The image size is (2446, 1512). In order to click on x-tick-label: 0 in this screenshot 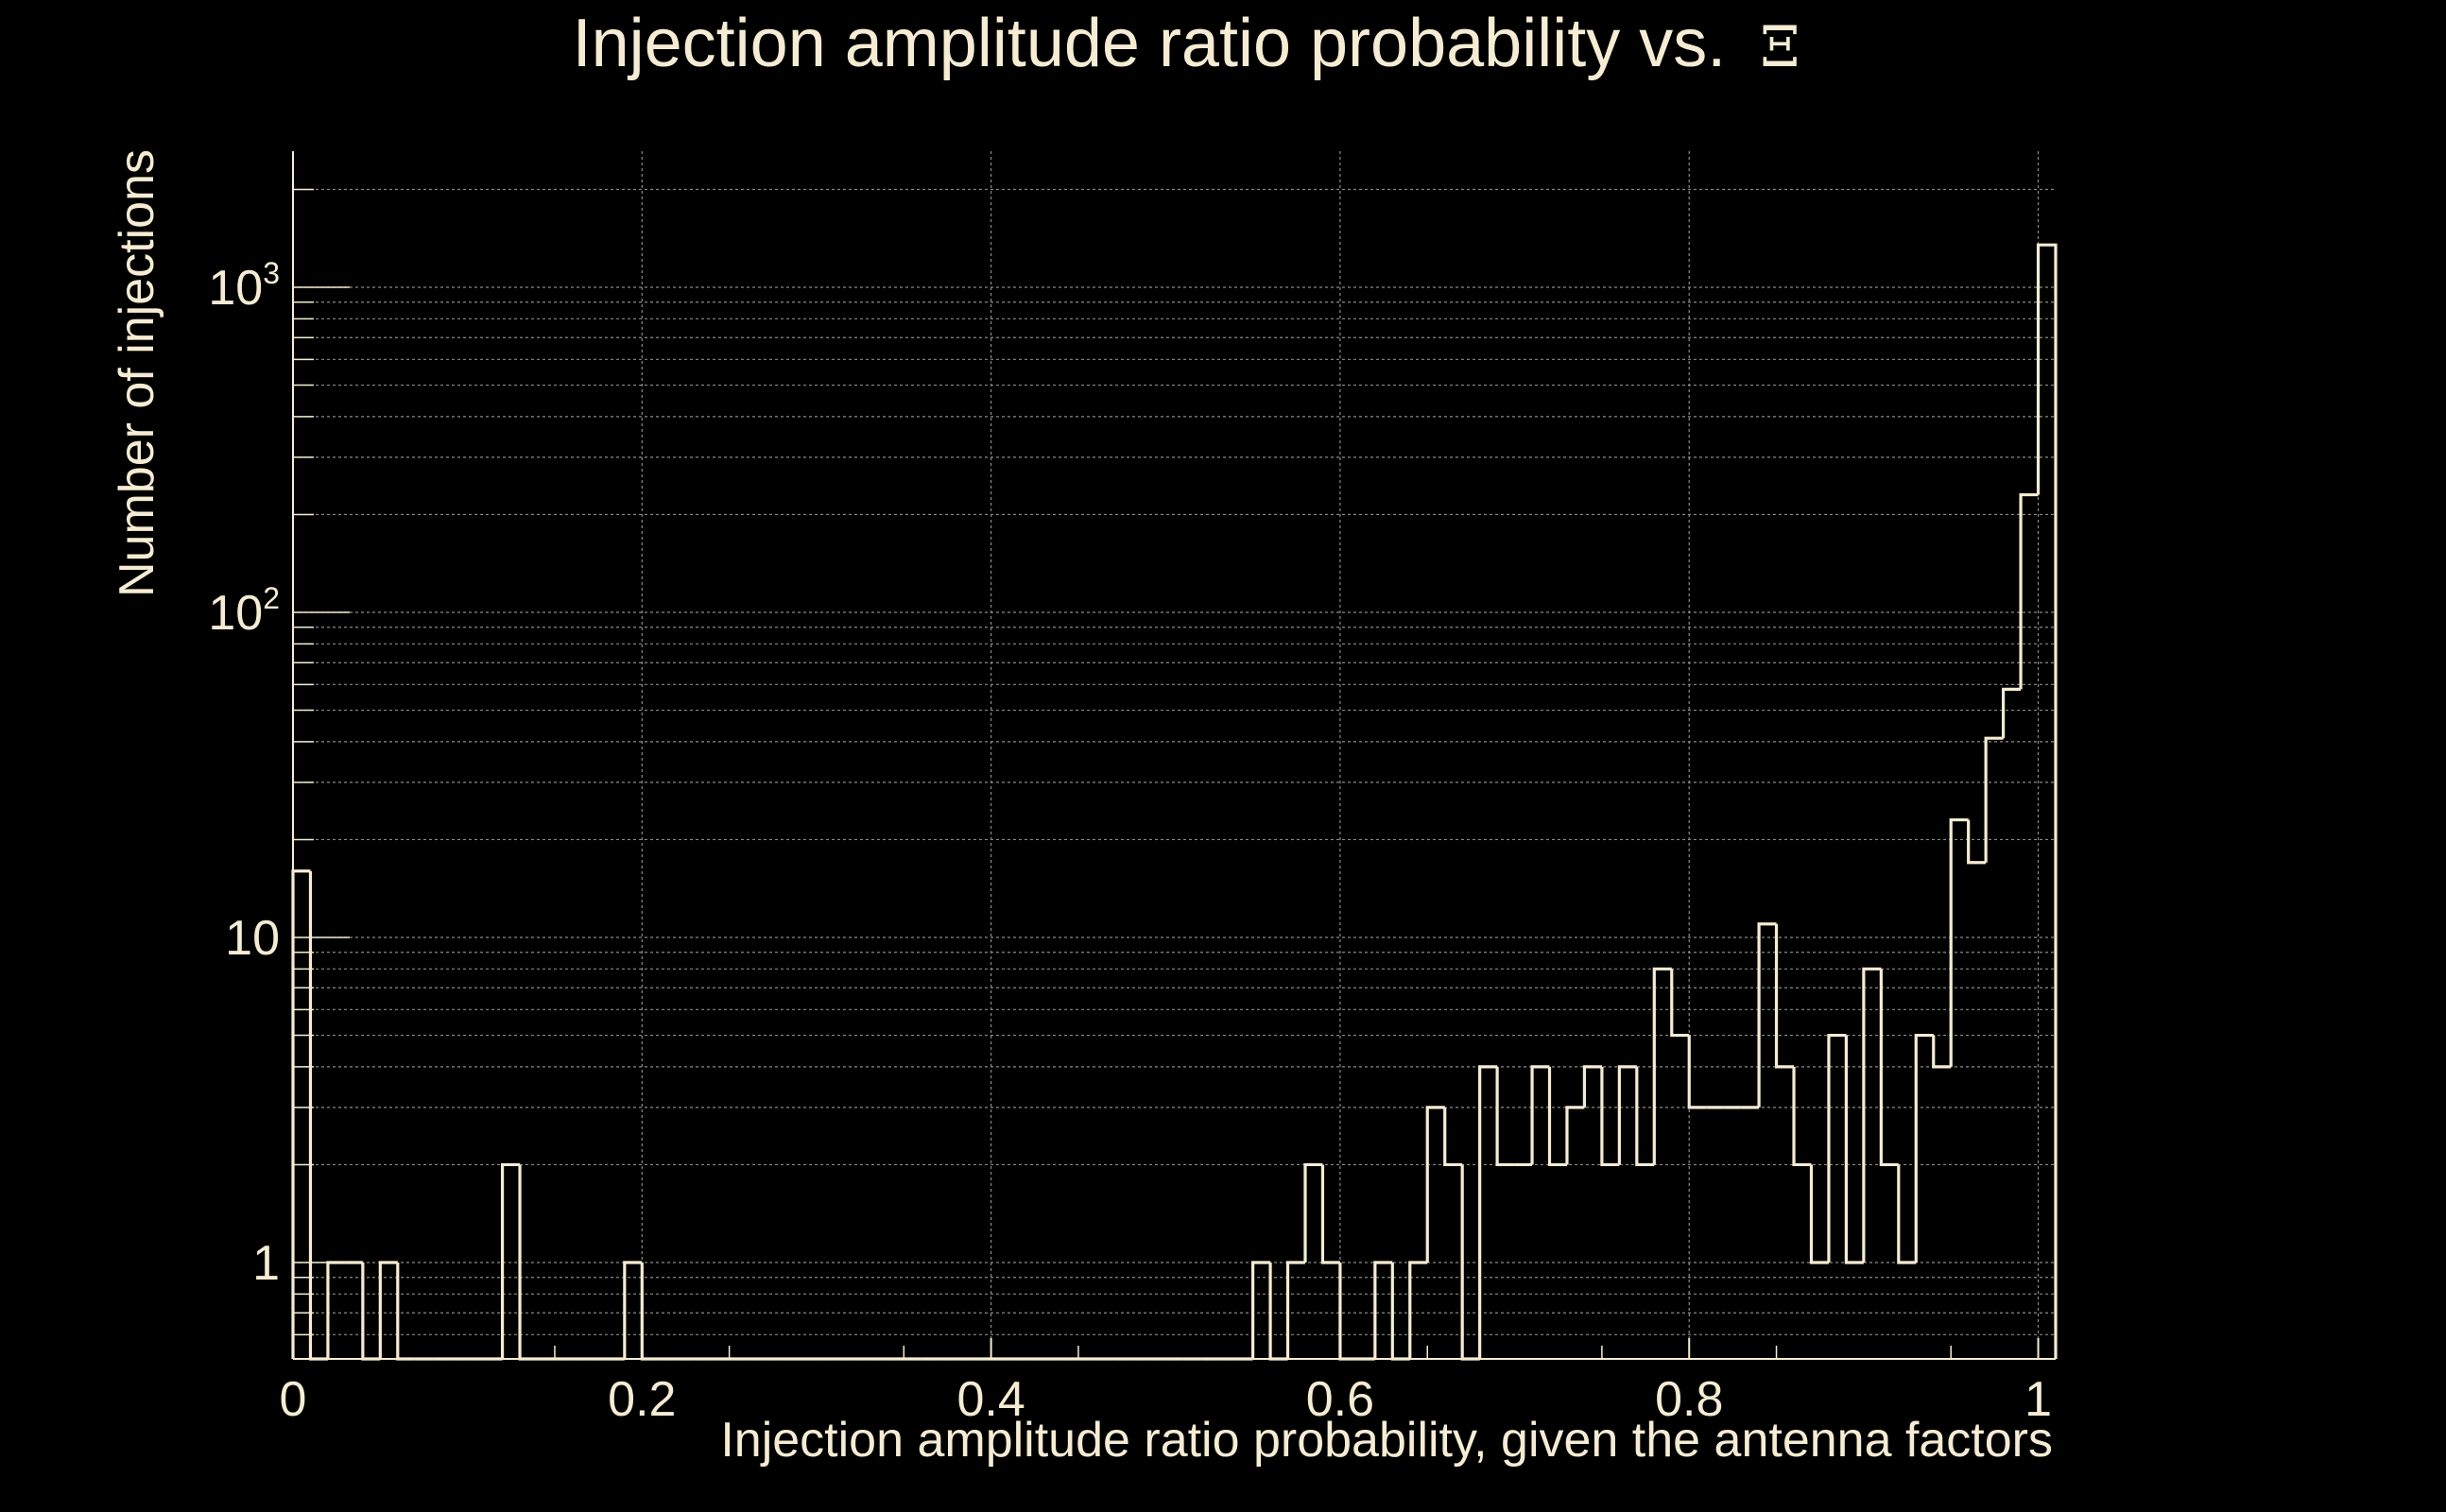, I will do `click(293, 1399)`.